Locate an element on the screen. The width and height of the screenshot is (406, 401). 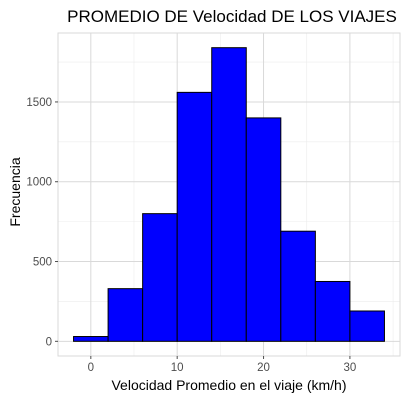
y-tick-label: 1000 is located at coordinates (39, 183).